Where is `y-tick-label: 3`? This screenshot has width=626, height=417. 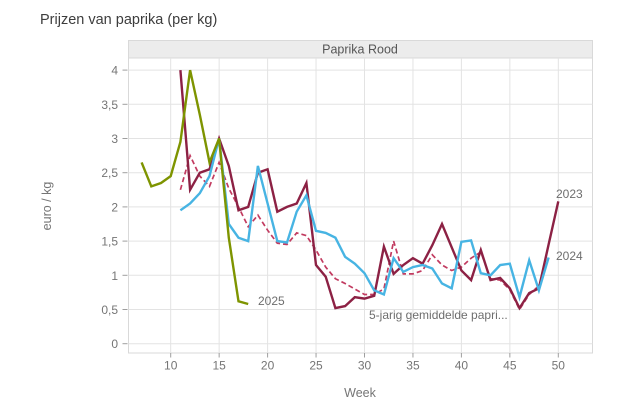 y-tick-label: 3 is located at coordinates (114, 139).